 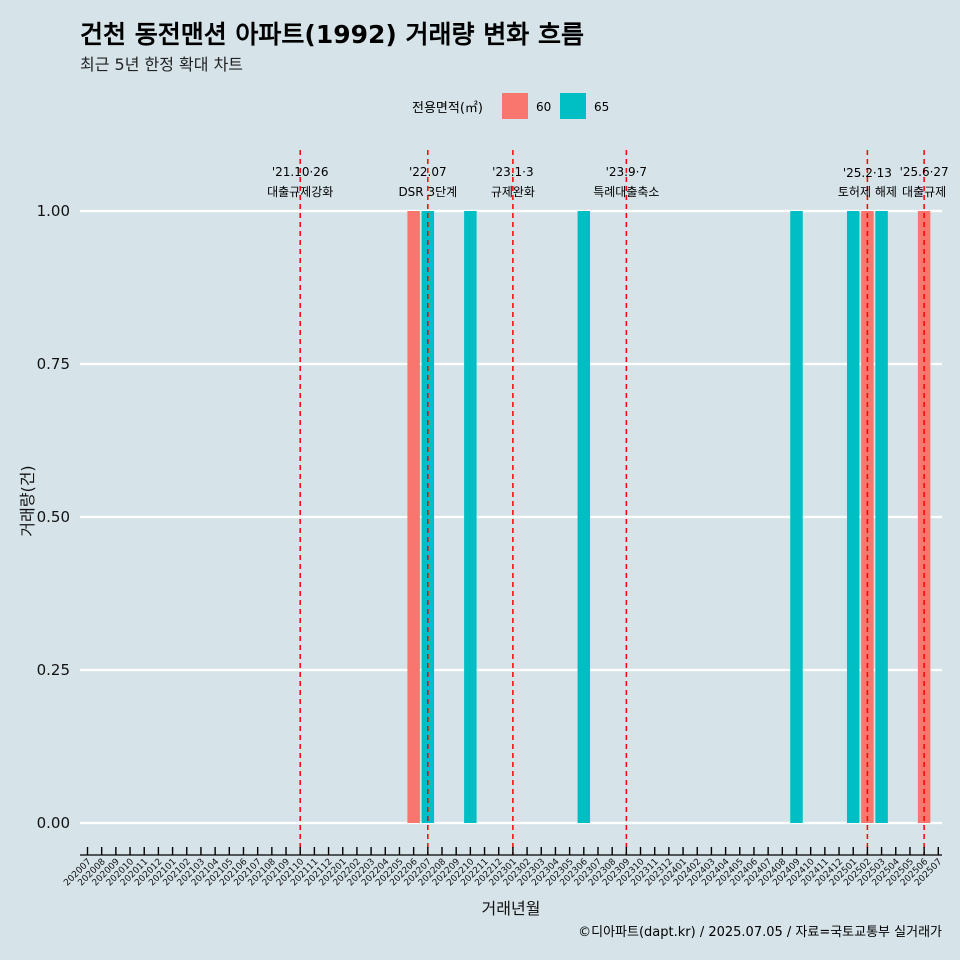 I want to click on y-axis-title: 거래량(건), so click(x=27, y=500).